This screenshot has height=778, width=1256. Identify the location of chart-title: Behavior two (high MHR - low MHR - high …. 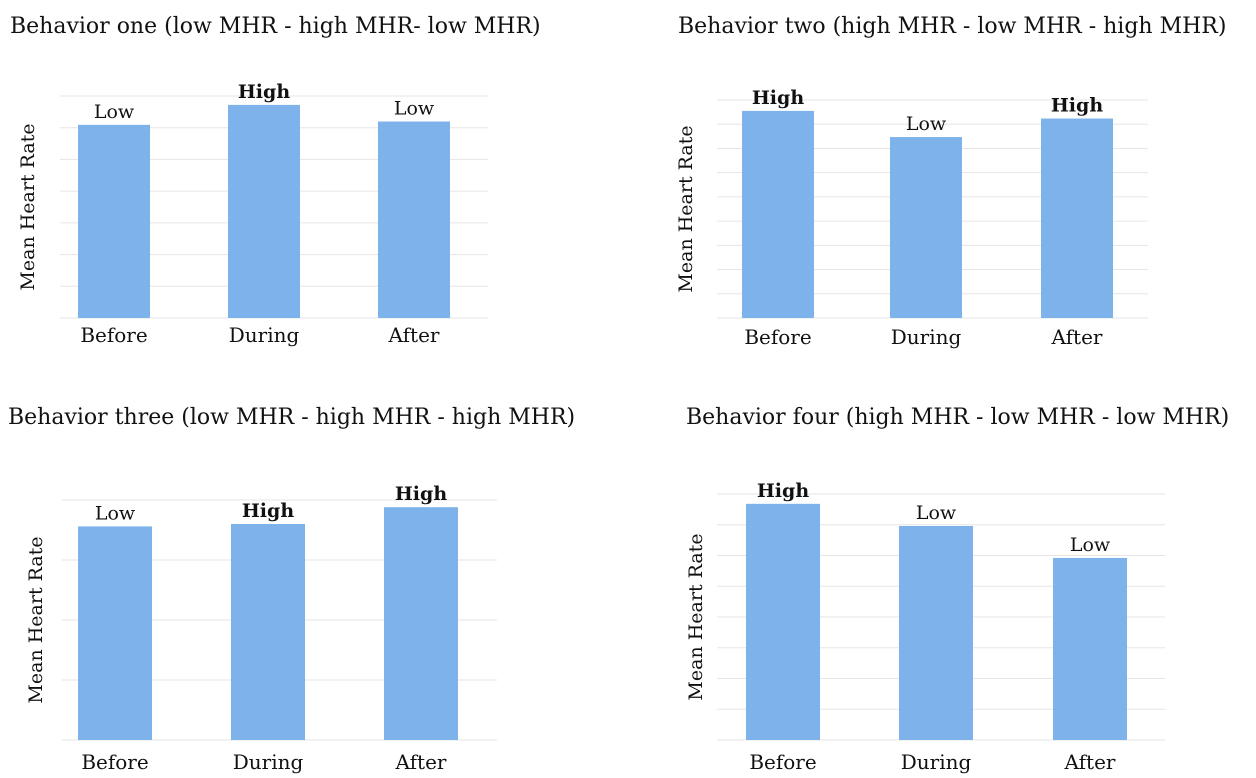
(952, 26).